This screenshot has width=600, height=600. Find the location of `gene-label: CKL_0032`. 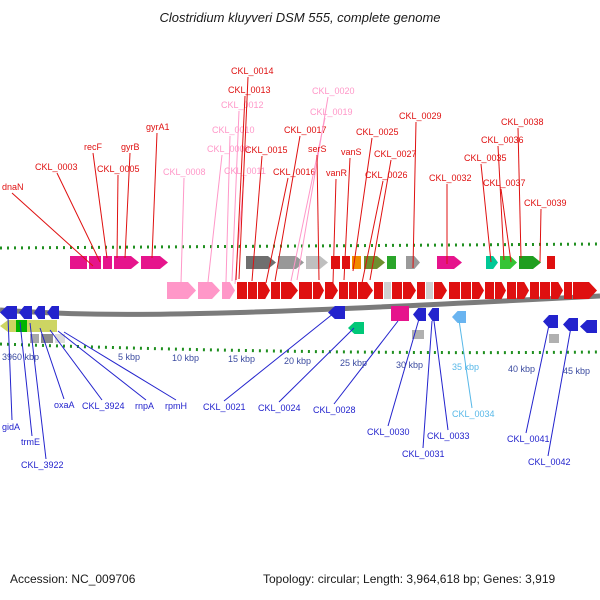

gene-label: CKL_0032 is located at coordinates (450, 178).